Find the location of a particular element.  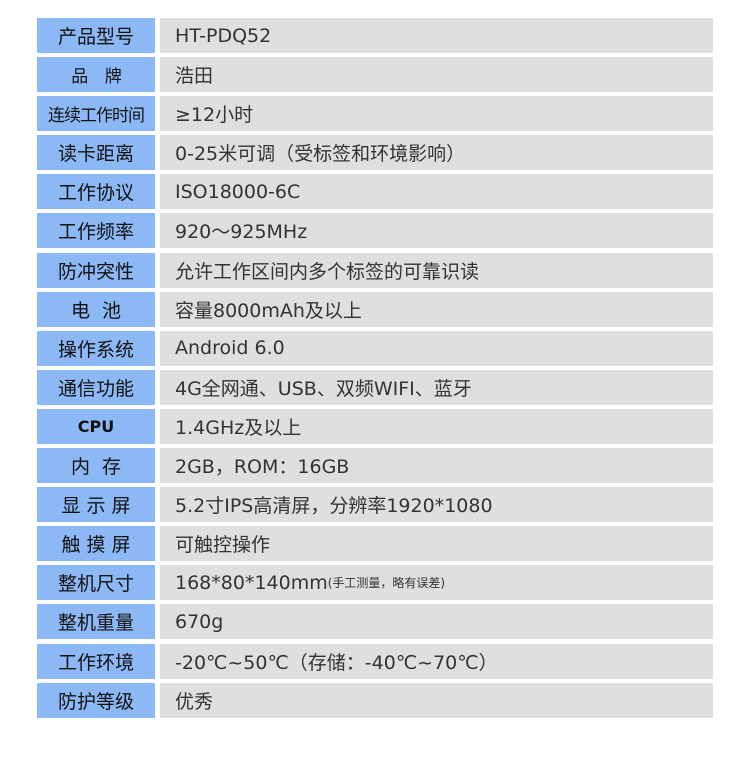

spec-value: 5.2寸IPS高清屏，分辨率1920*1080 is located at coordinates (436, 505).